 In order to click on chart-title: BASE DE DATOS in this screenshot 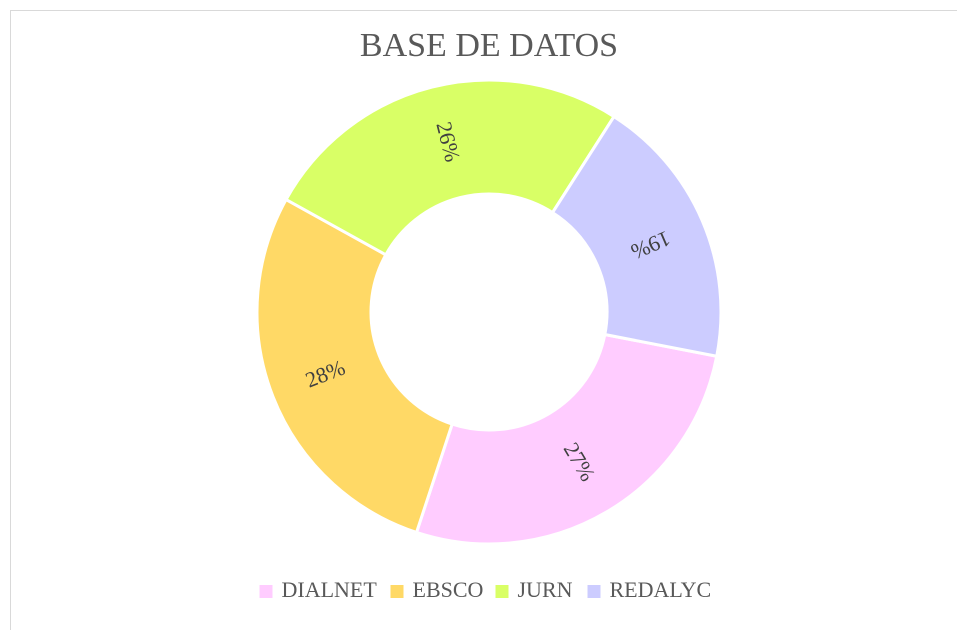, I will do `click(489, 45)`.